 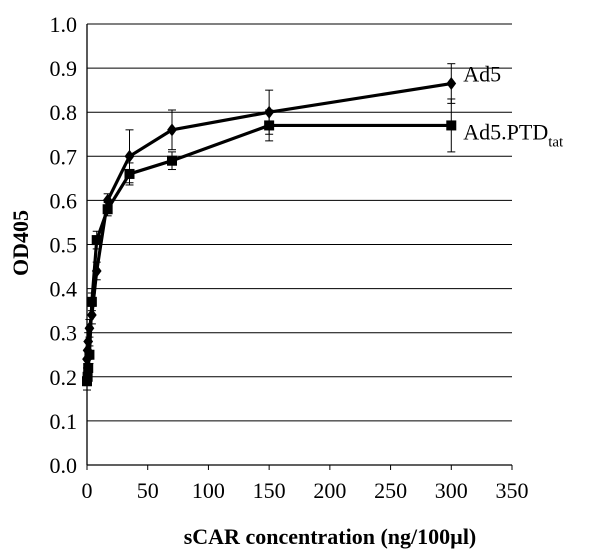 I want to click on y-tick-label-6: 0.6, so click(x=64, y=200).